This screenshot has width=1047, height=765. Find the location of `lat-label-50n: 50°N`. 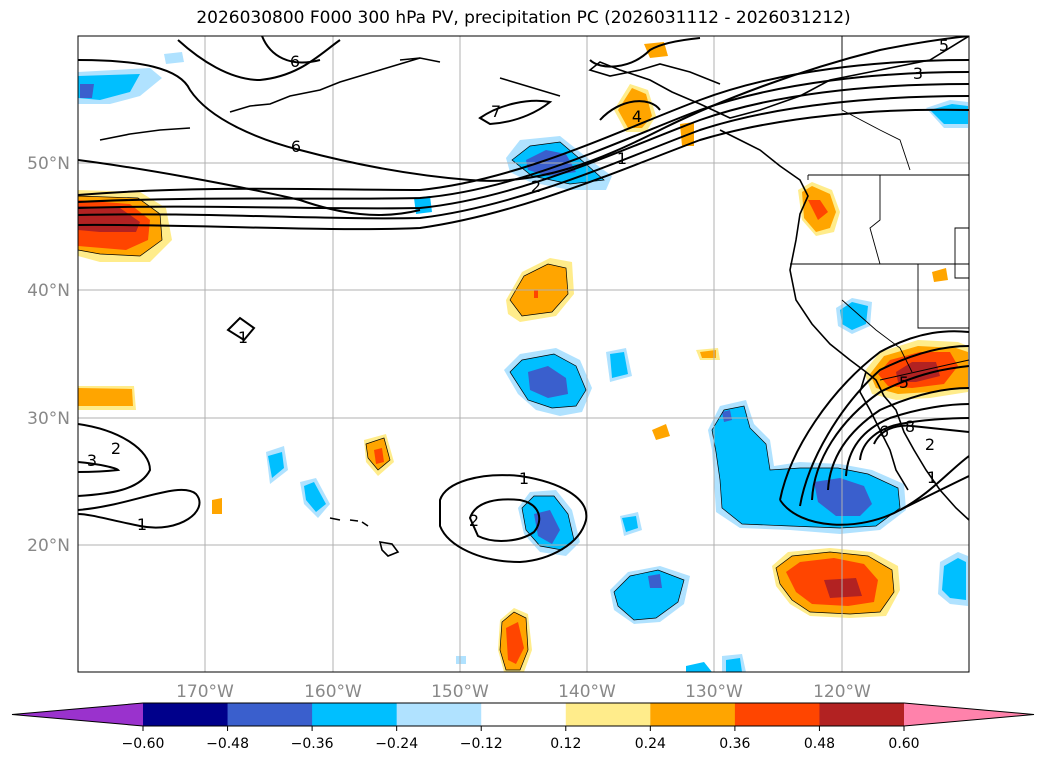

lat-label-50n: 50°N is located at coordinates (48, 164).